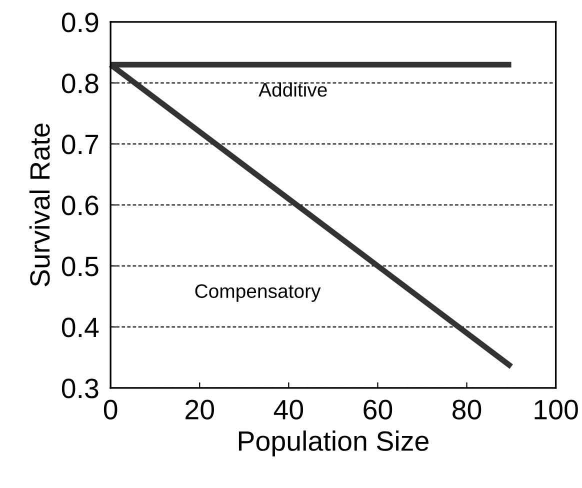 The height and width of the screenshot is (488, 582). What do you see at coordinates (80, 84) in the screenshot?
I see `y-tick-label: 0.8` at bounding box center [80, 84].